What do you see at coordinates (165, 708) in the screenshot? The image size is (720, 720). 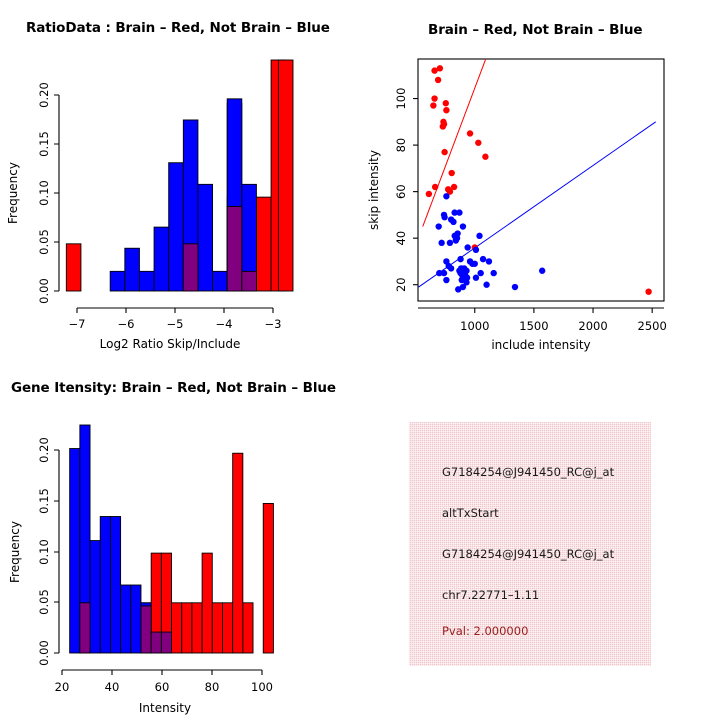 I see `gene-histogram-xlabel: Intensity` at bounding box center [165, 708].